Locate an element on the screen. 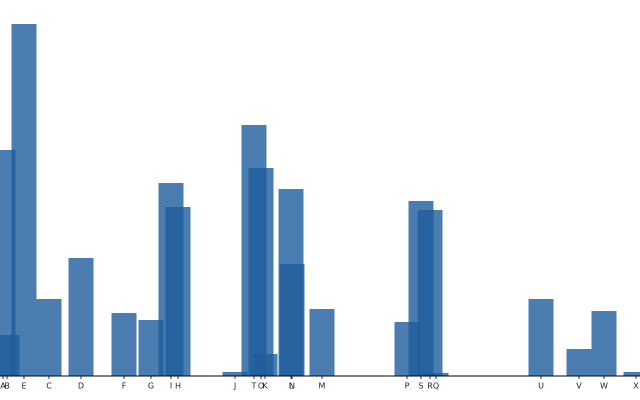 The image size is (640, 400). x-tick-label: F is located at coordinates (124, 386).